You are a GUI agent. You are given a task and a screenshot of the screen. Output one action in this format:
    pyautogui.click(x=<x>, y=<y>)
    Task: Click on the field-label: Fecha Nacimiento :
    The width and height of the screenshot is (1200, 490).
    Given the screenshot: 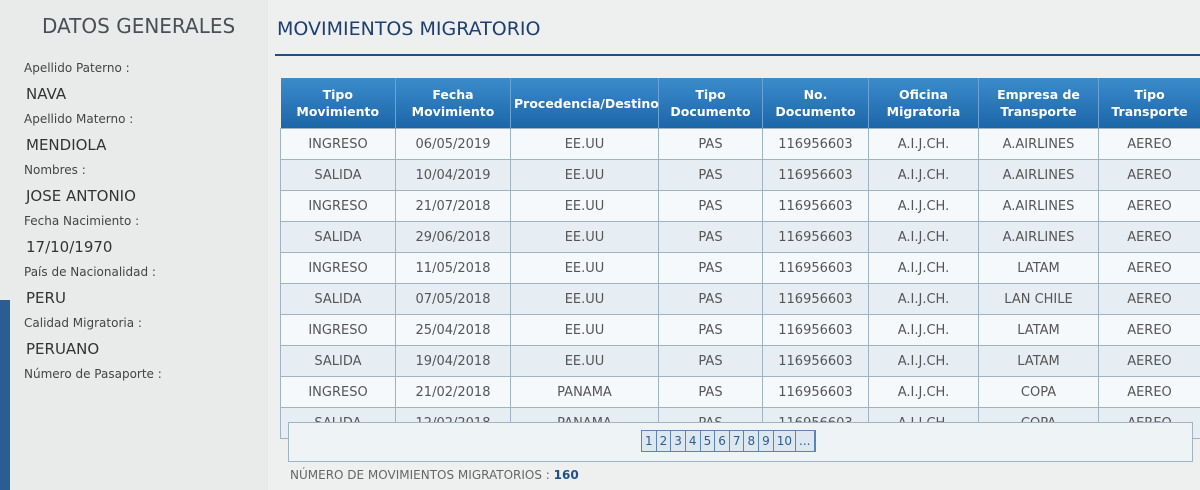 What is the action you would take?
    pyautogui.click(x=82, y=221)
    